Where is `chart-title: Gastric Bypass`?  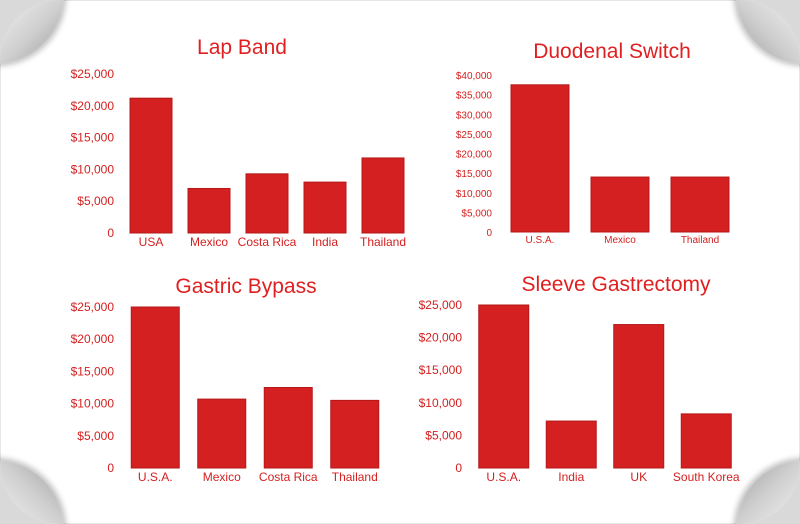 chart-title: Gastric Bypass is located at coordinates (245, 286).